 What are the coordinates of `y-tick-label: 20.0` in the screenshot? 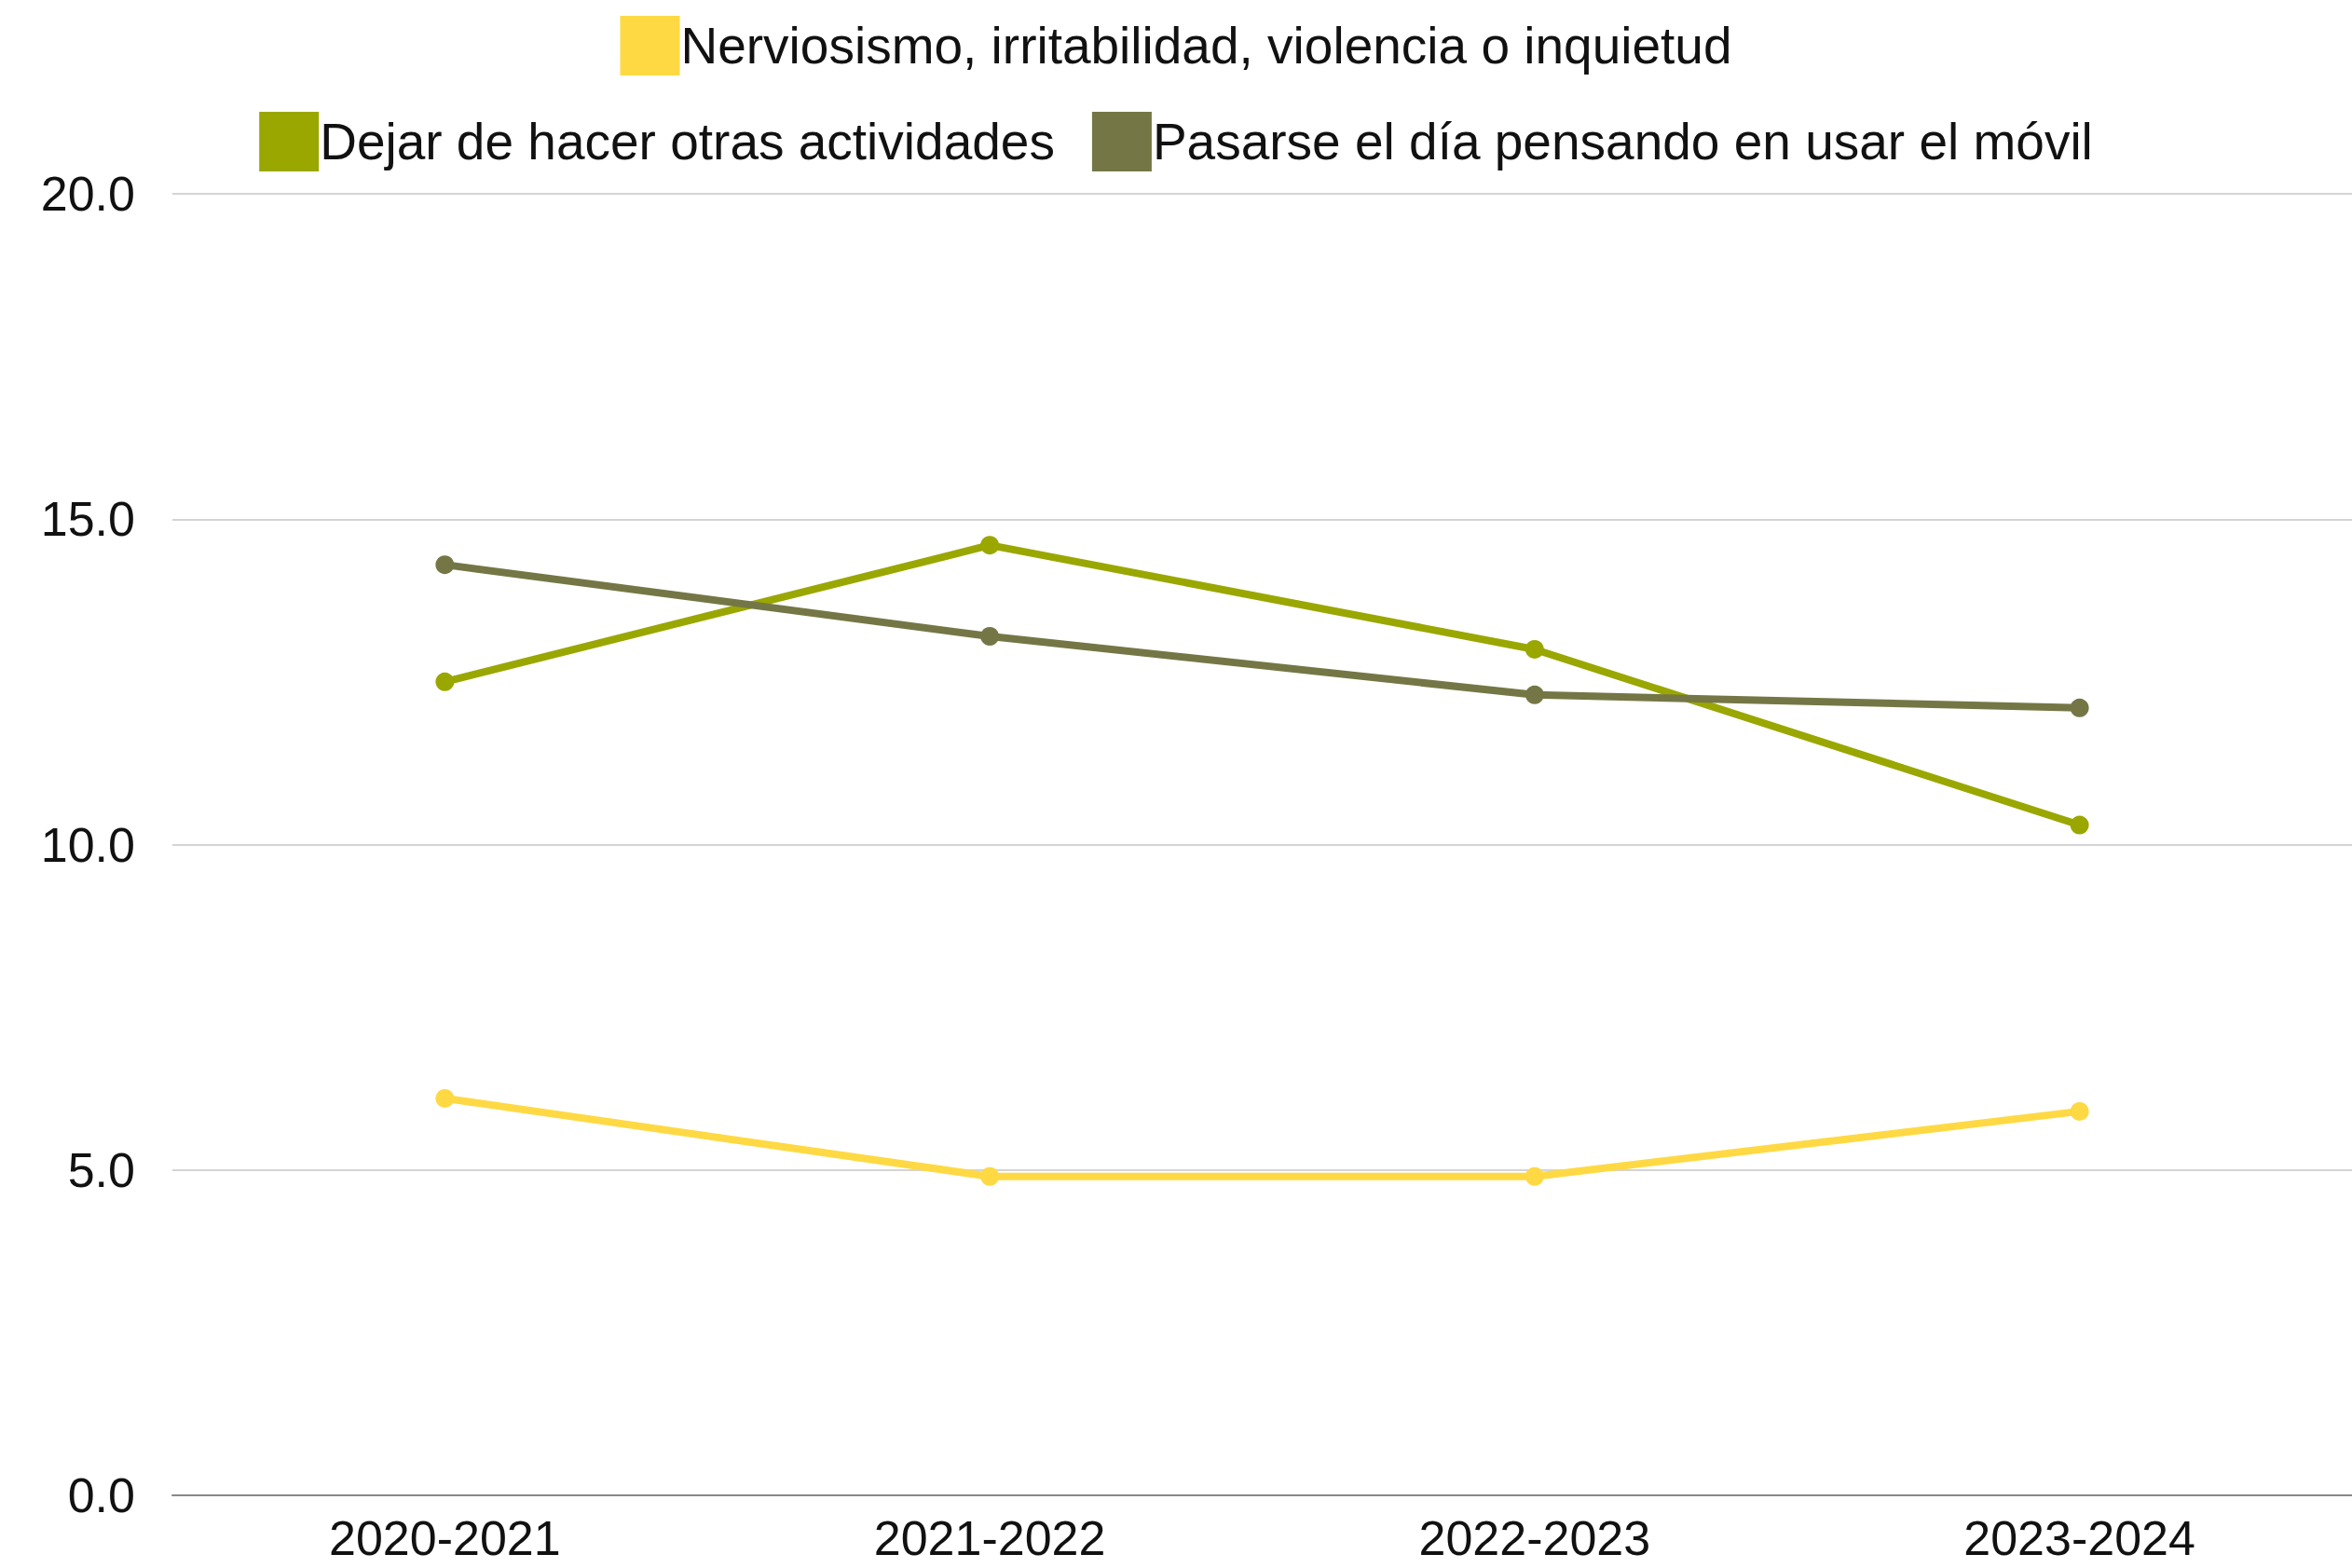 It's located at (88, 194).